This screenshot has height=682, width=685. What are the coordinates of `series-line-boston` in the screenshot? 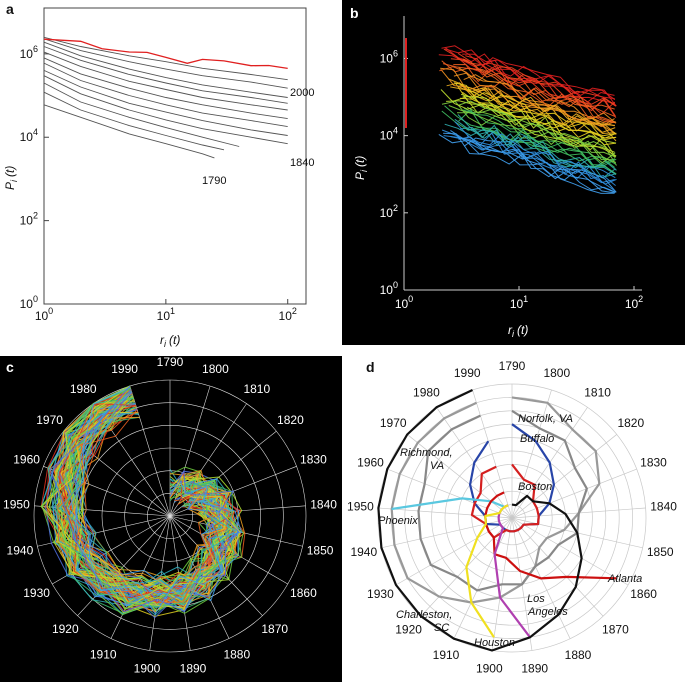 It's located at (505, 501).